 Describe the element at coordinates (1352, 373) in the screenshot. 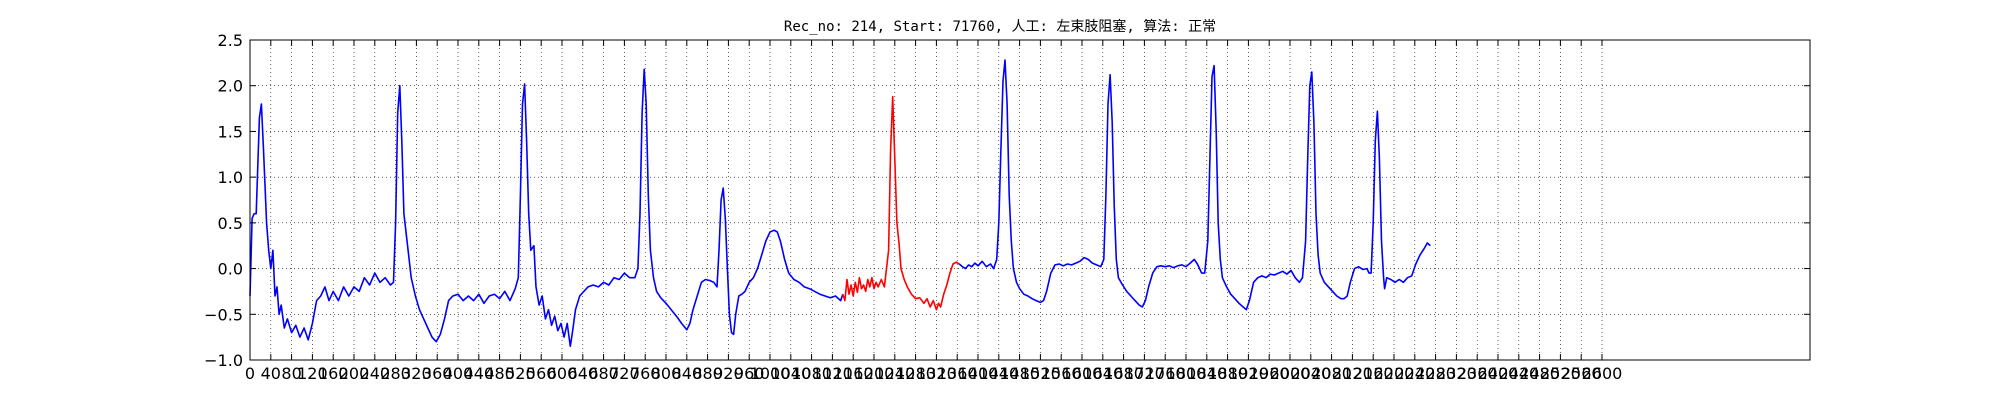

I see `x-tick-label: 2120` at that location.